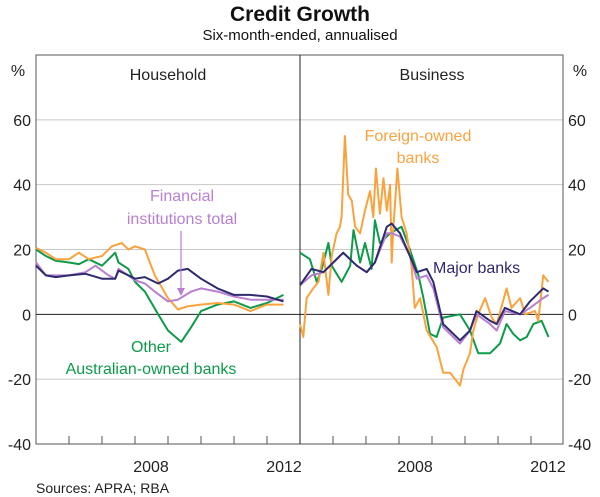  I want to click on y-tick-label-right: 20, so click(577, 251).